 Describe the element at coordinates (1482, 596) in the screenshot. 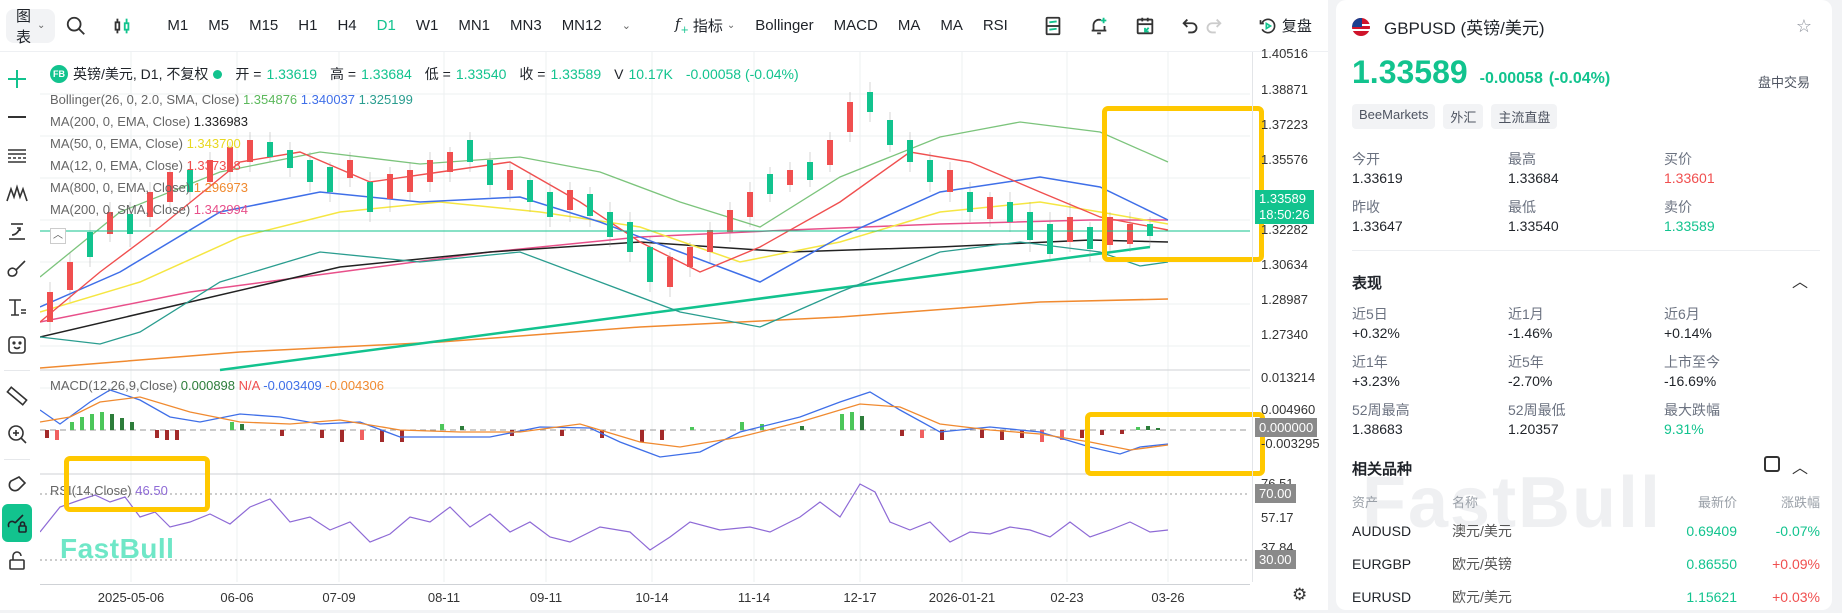

I see `asset-name: 欧元/美元` at that location.